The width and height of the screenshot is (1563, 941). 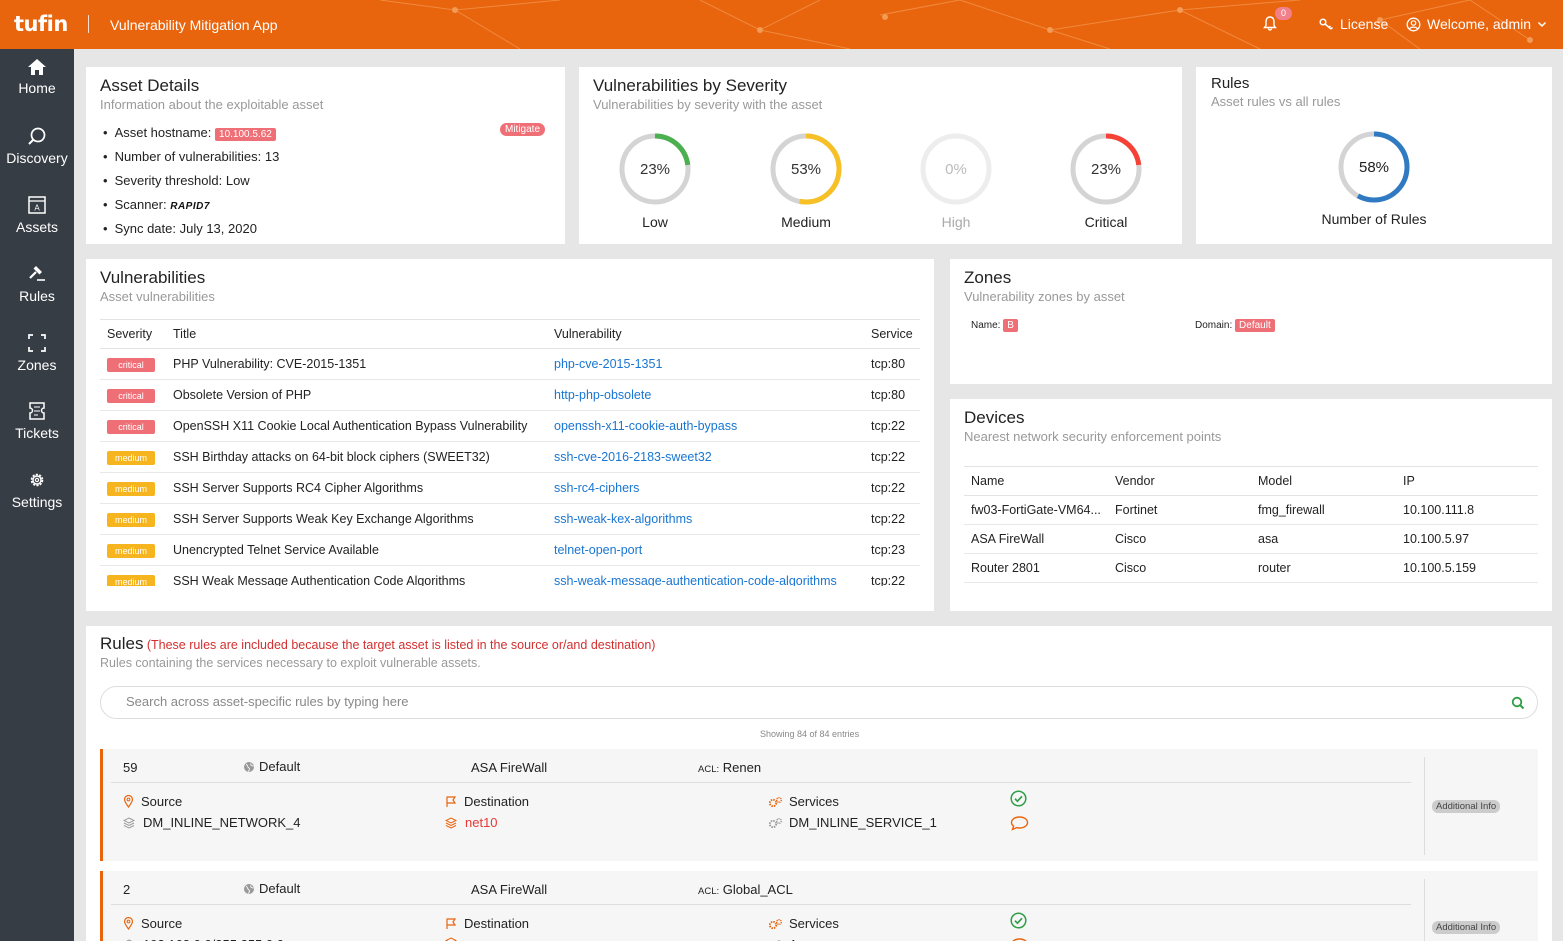 What do you see at coordinates (37, 284) in the screenshot?
I see `sidebar-item-rules: Rules` at bounding box center [37, 284].